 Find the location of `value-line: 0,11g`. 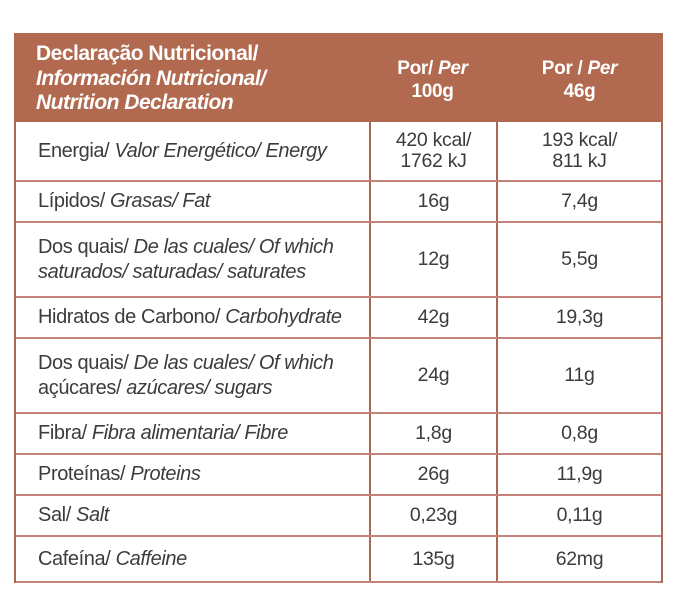

value-line: 0,11g is located at coordinates (579, 515).